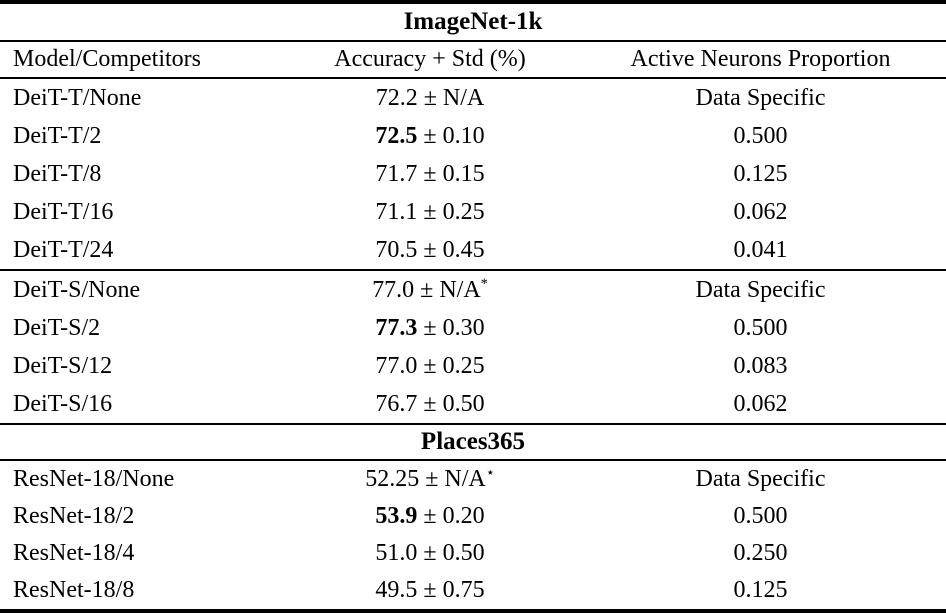  I want to click on table-row: ResNet-18/4 51.0 ± 0.50 0.250, so click(473, 553).